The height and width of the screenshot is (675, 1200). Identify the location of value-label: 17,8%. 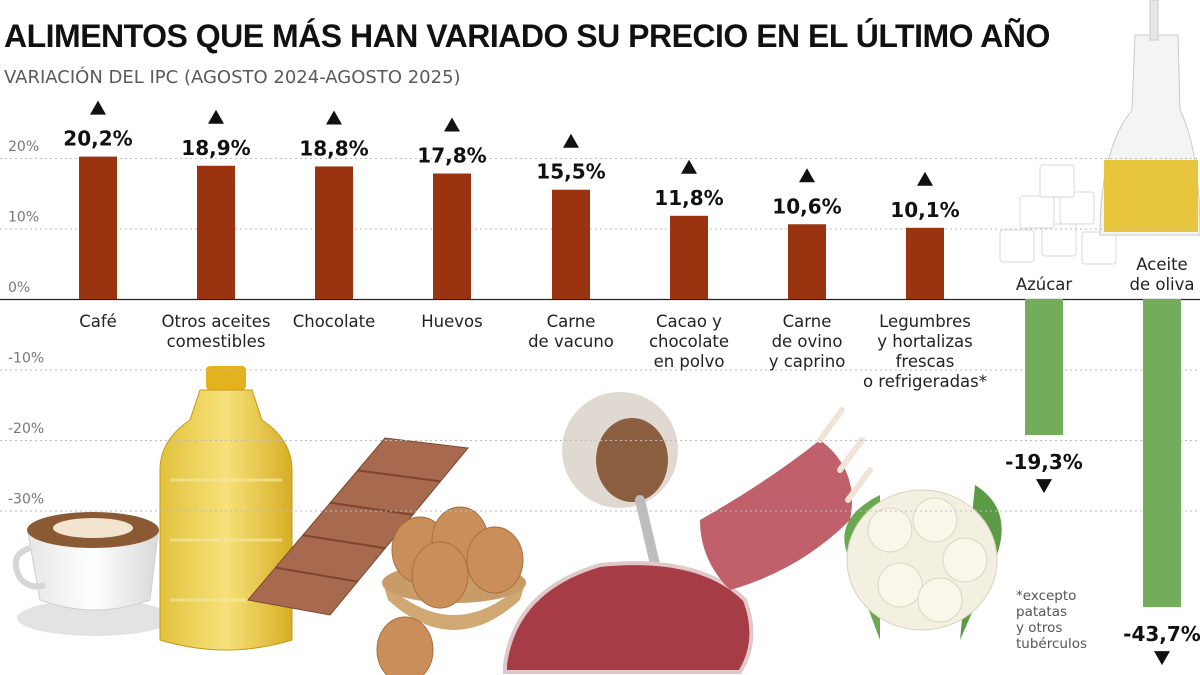
(451, 156).